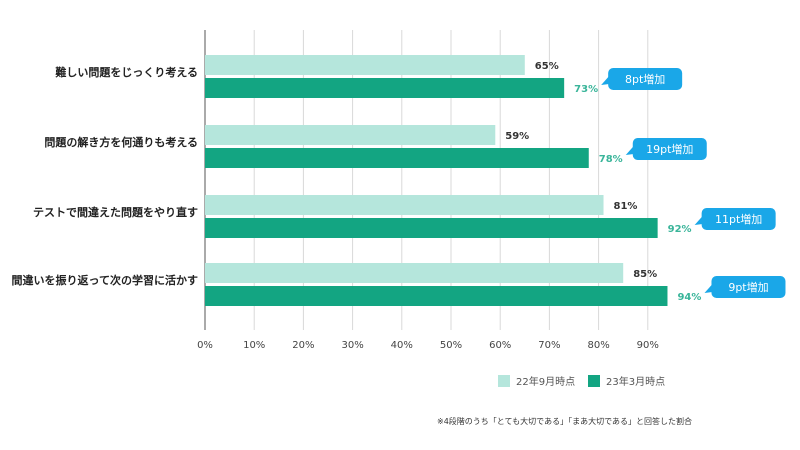  I want to click on footnote: ※4段階のうち「とても大切である」「まあ大切である」と回答した割合, so click(564, 421).